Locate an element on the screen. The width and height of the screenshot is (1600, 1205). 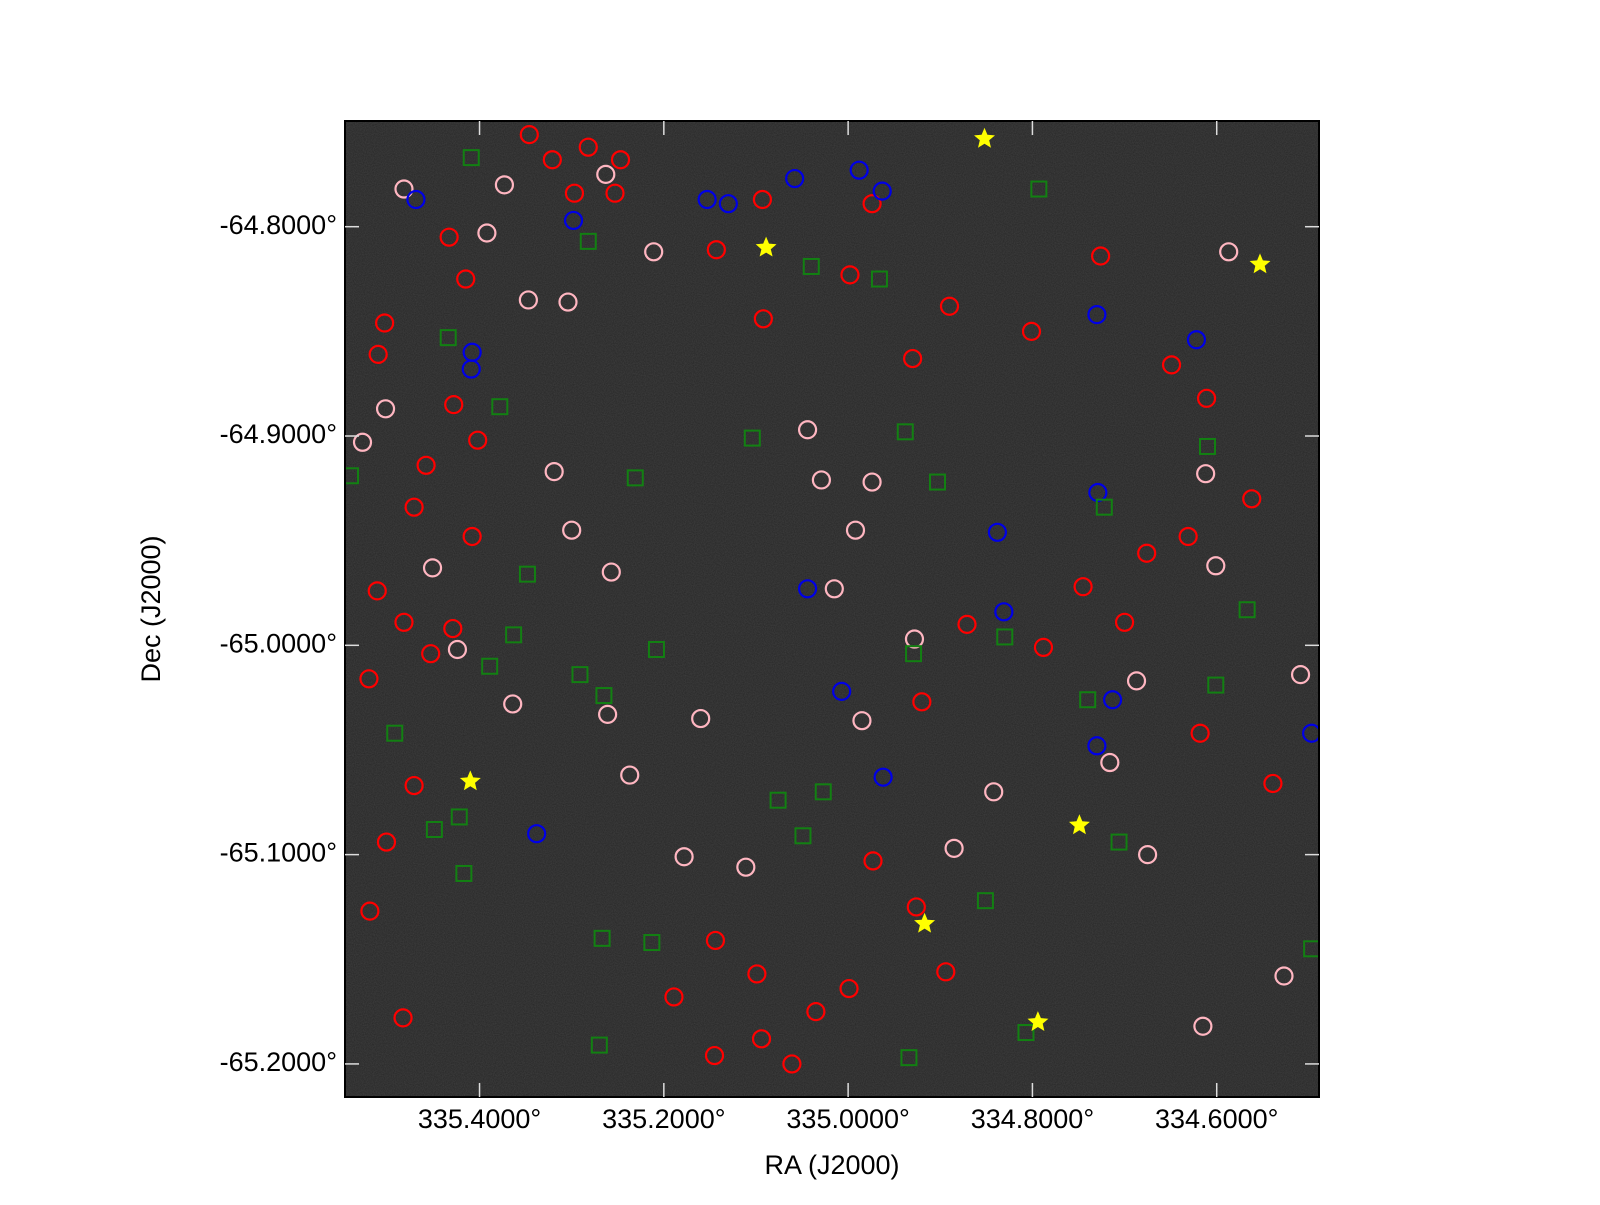
y-tick-label: -65.2000° is located at coordinates (278, 1062).